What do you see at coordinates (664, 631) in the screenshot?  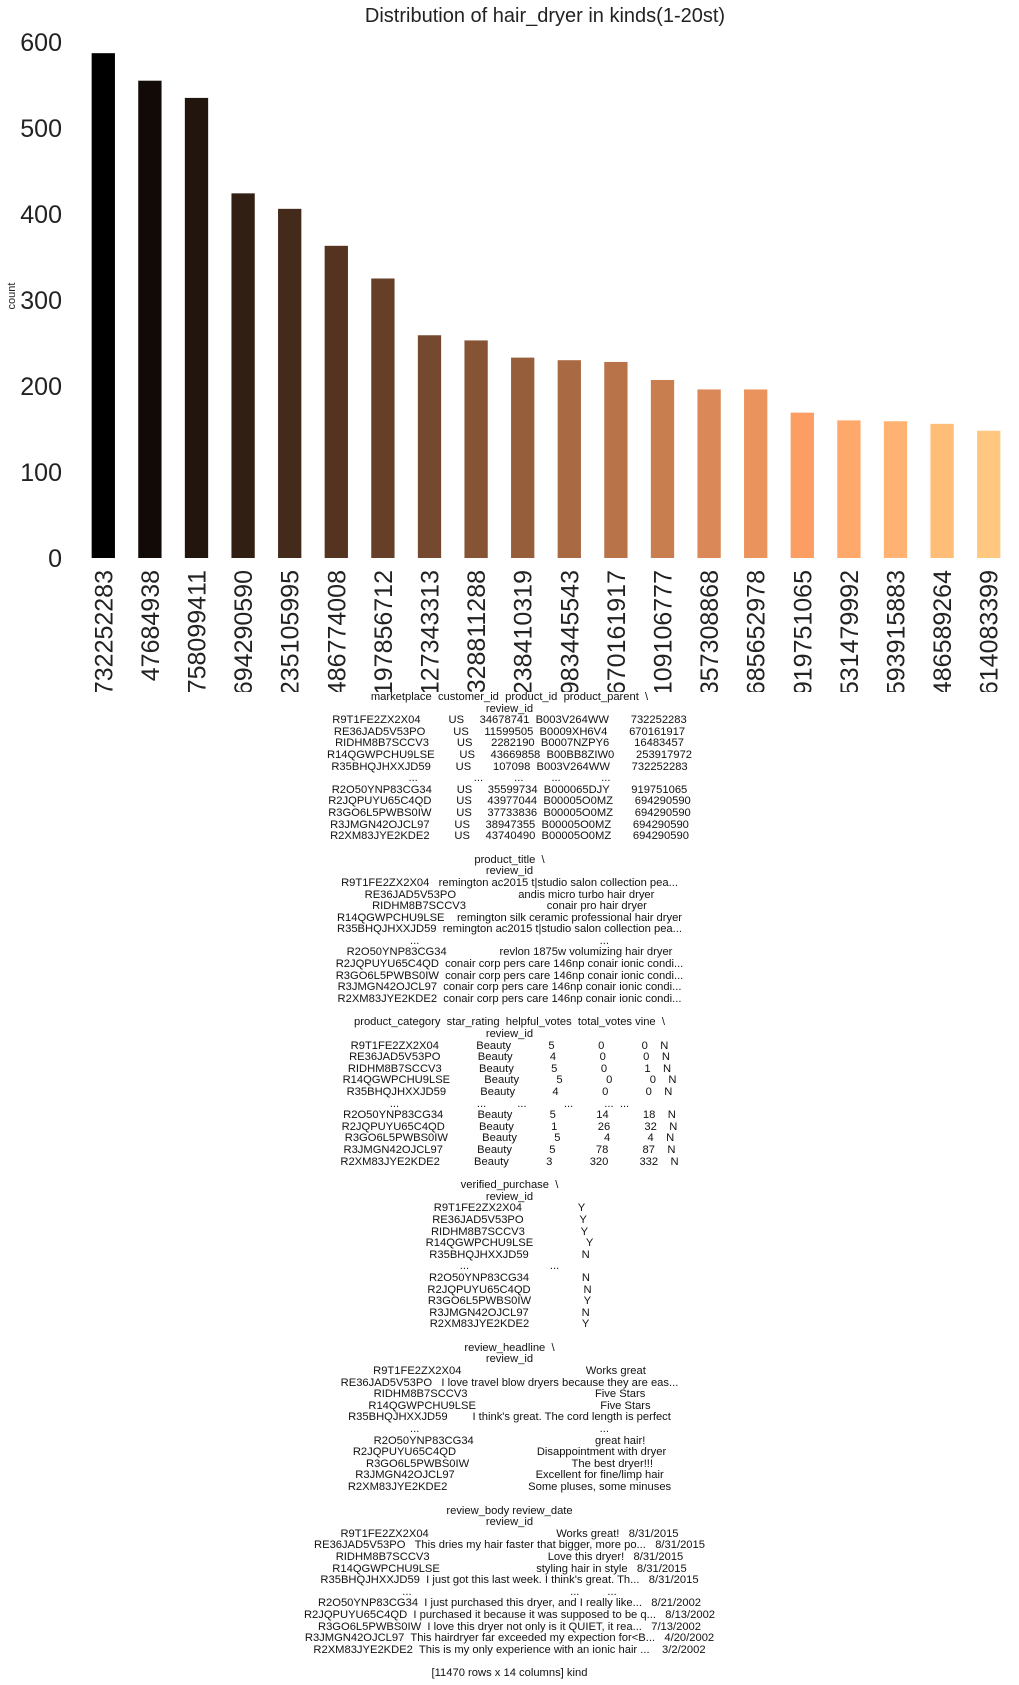 I see `x-tick-label: 109106777` at bounding box center [664, 631].